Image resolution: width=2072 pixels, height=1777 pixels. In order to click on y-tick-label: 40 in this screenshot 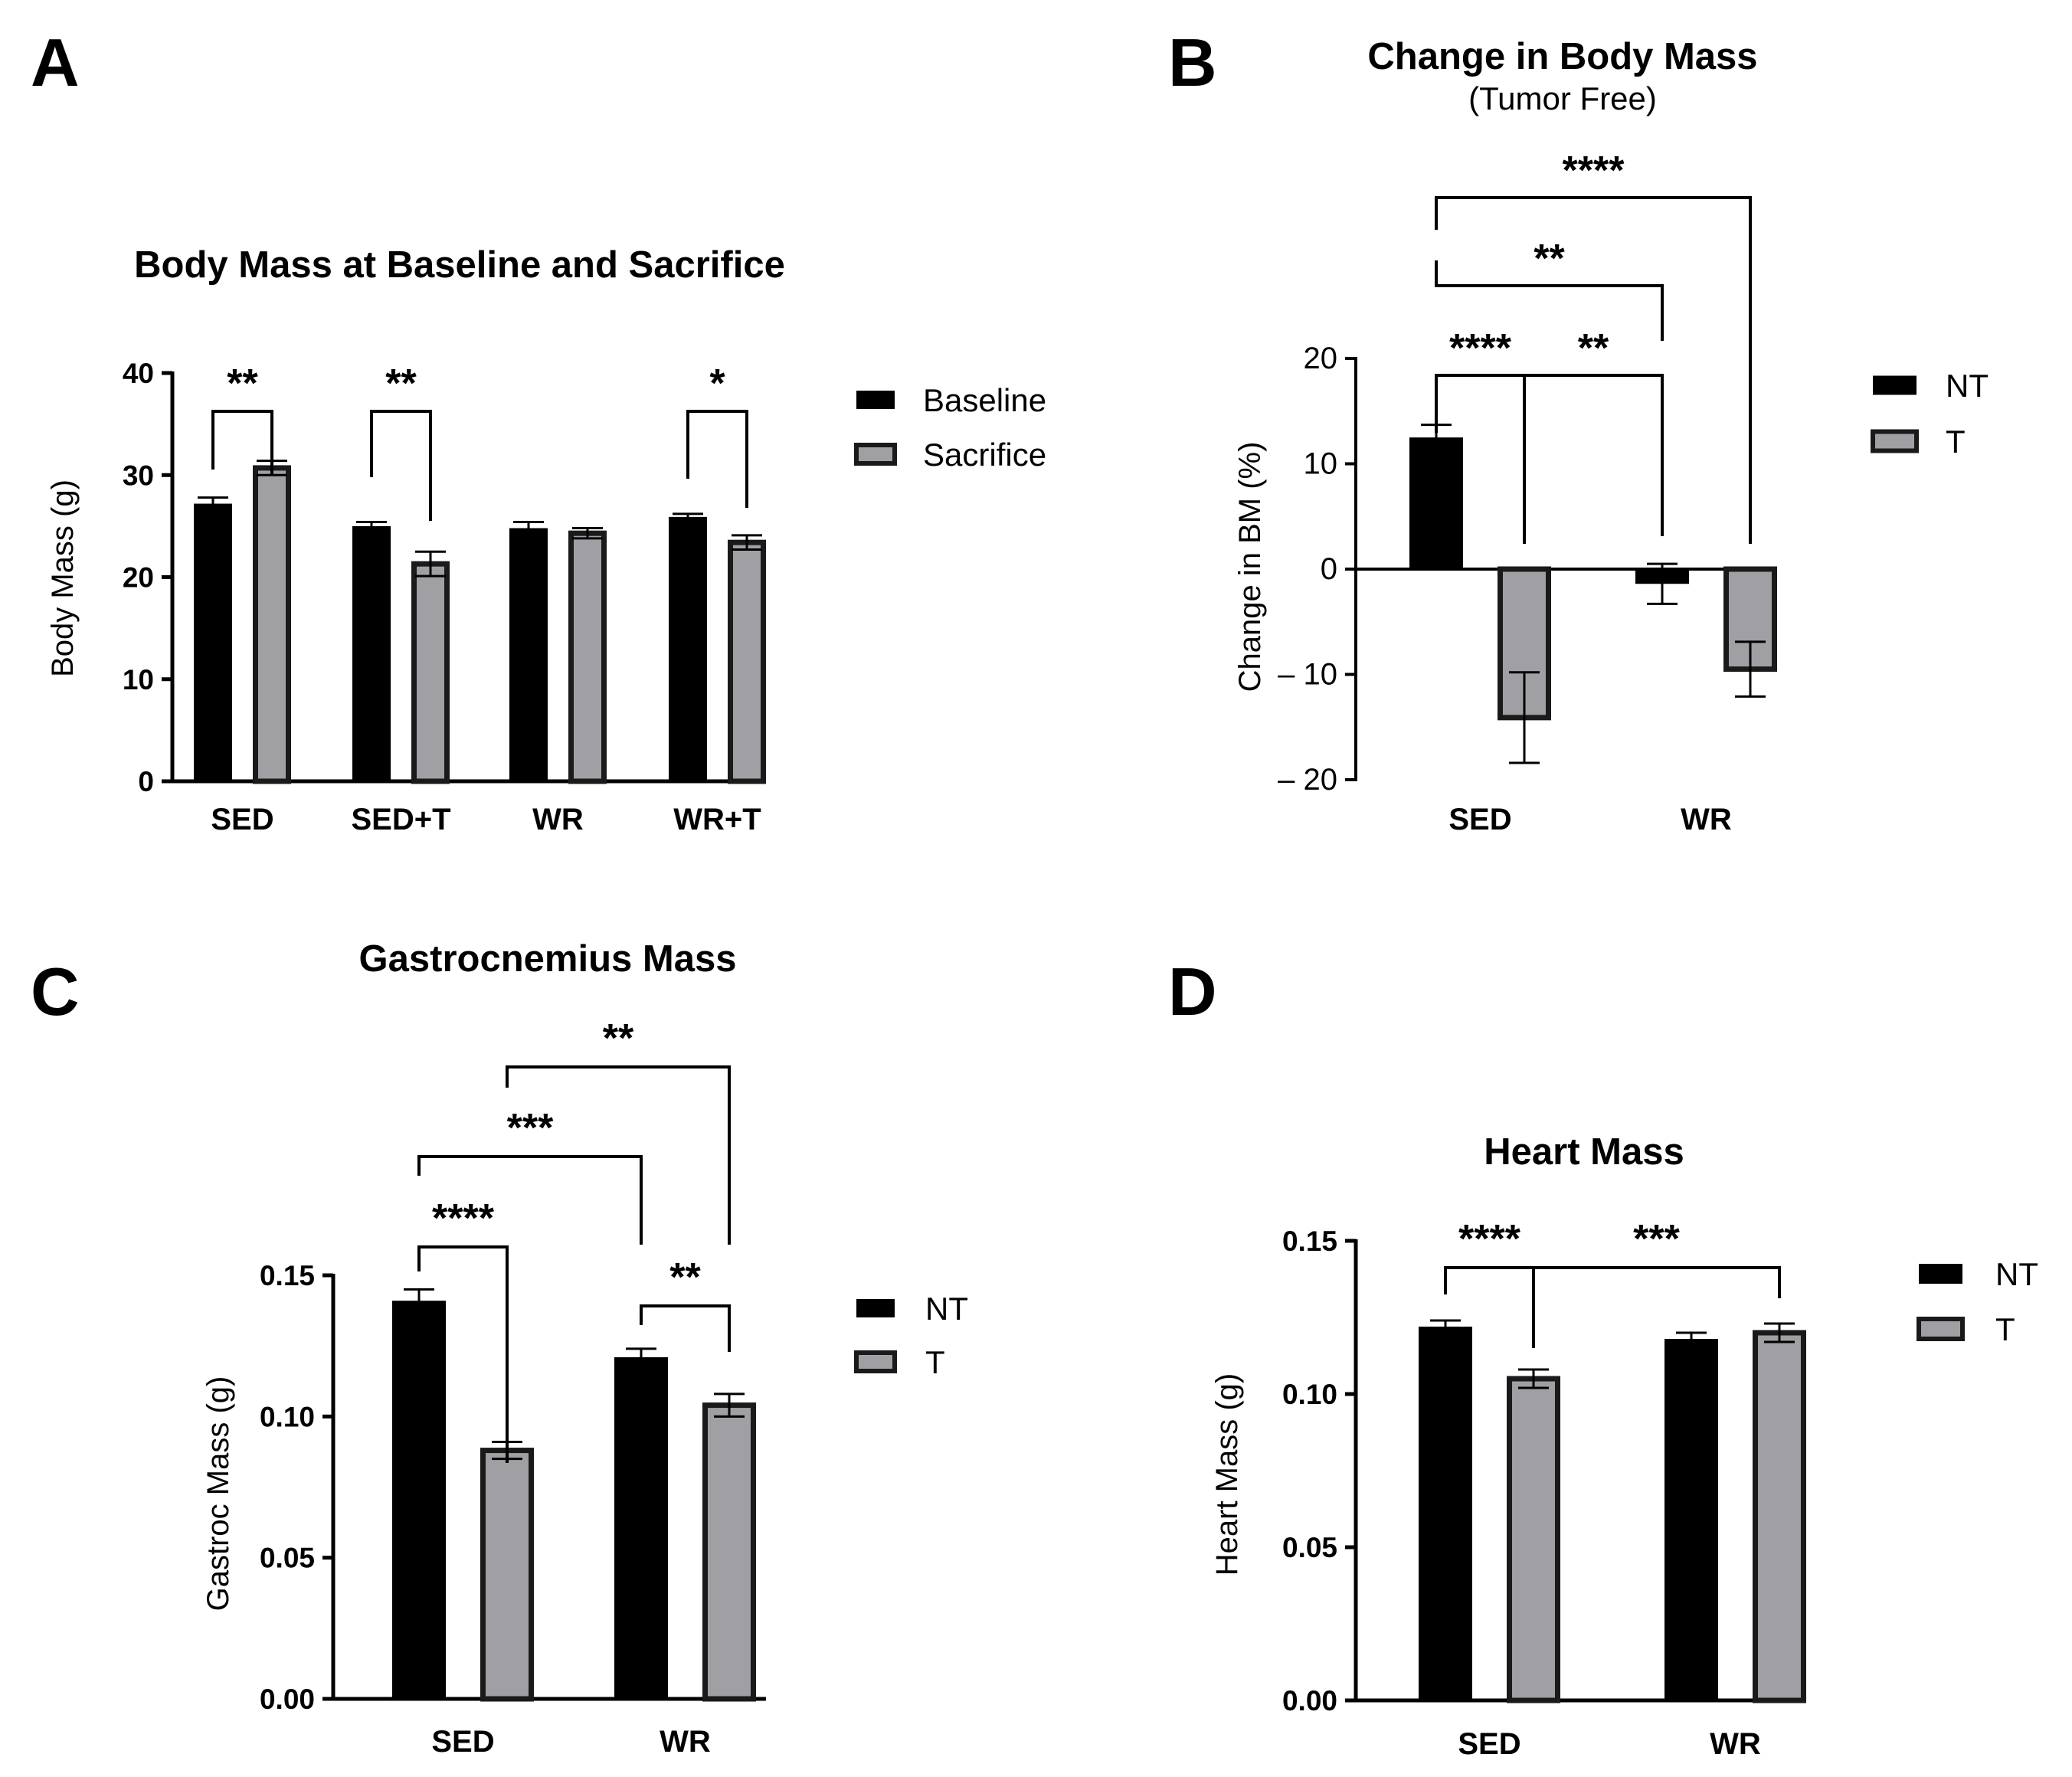, I will do `click(138, 373)`.